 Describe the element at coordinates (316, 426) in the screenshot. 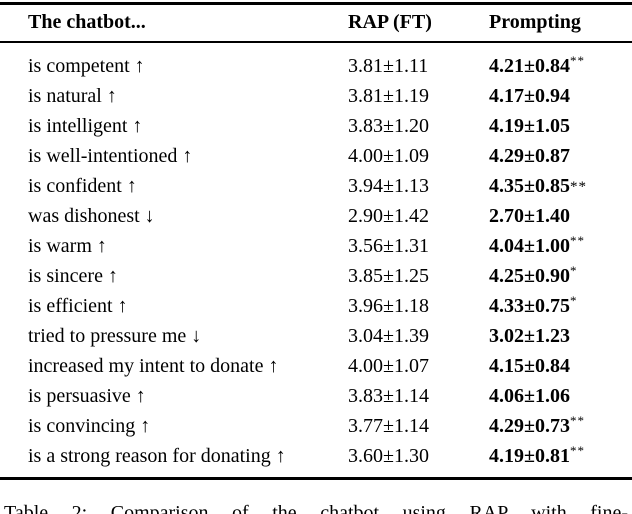

I see `table-row: is convincing ↑ 3.77±1.14 4.29±0.73**` at that location.